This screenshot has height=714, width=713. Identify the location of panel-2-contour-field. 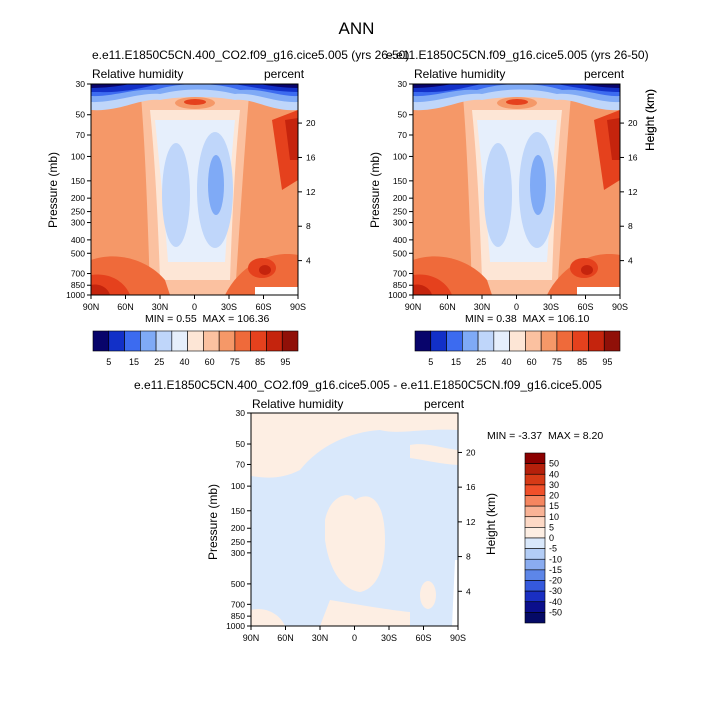
(516, 189).